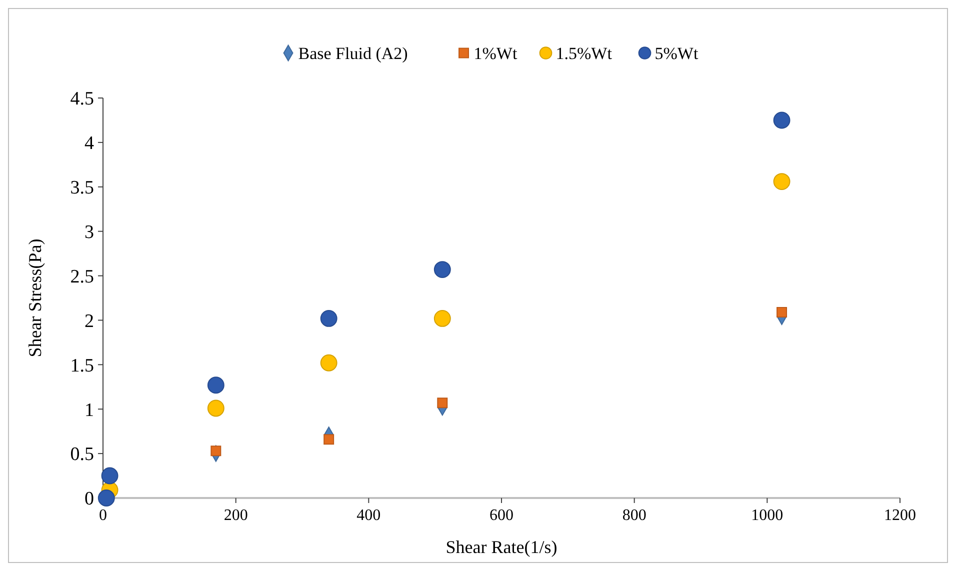 The image size is (955, 571). What do you see at coordinates (368, 515) in the screenshot?
I see `x-tick-label: 400` at bounding box center [368, 515].